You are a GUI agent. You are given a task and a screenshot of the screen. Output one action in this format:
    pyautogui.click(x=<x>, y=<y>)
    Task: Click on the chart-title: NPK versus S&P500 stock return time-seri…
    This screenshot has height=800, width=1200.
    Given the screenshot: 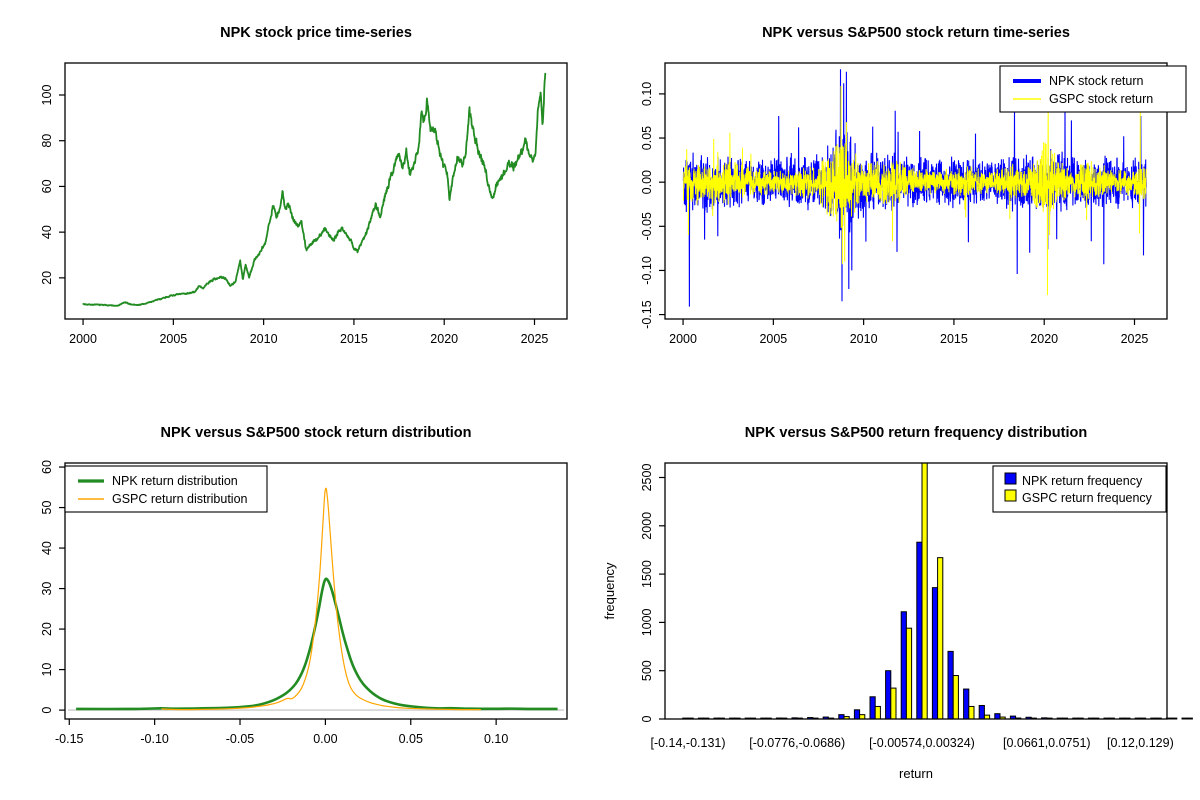 What is the action you would take?
    pyautogui.click(x=916, y=33)
    